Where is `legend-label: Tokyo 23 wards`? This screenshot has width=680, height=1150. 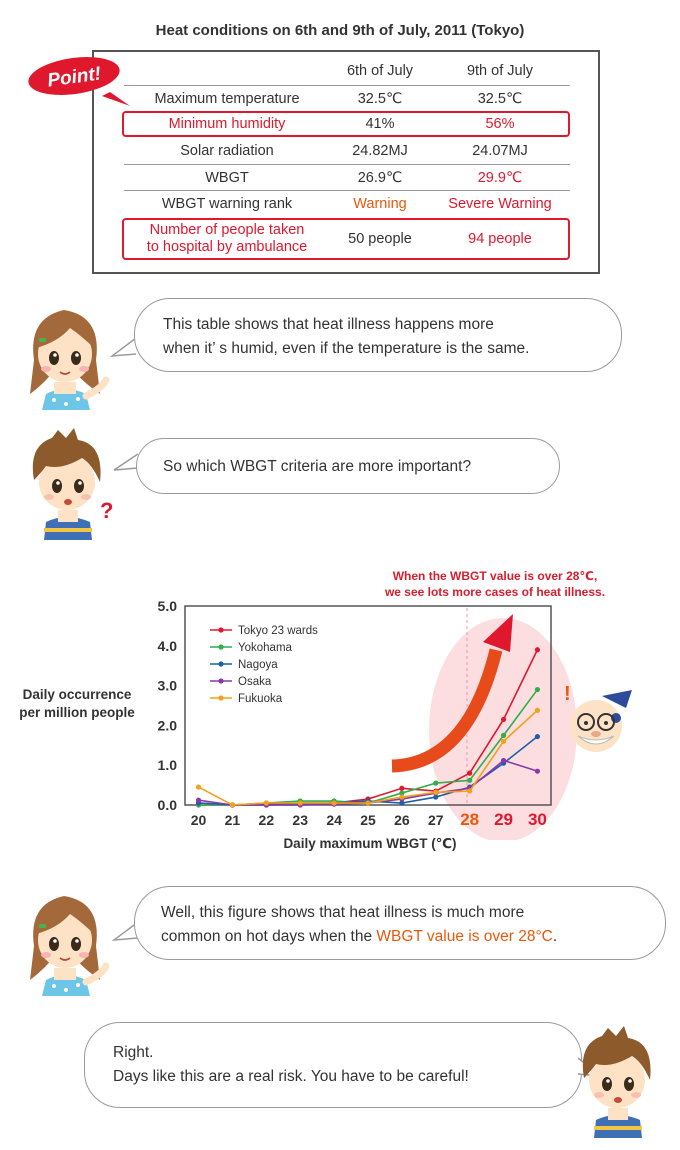 legend-label: Tokyo 23 wards is located at coordinates (278, 631).